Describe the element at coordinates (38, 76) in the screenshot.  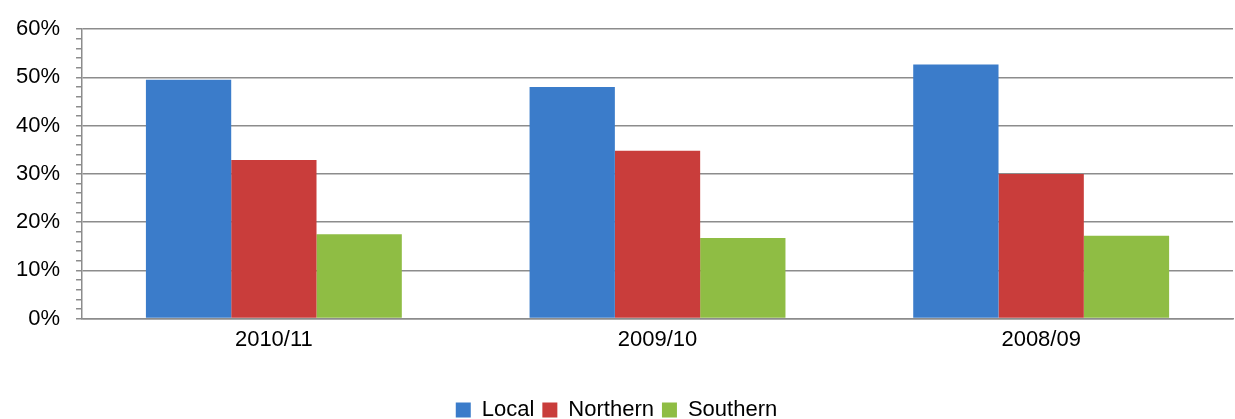
I see `y-tick-label: 50%` at that location.